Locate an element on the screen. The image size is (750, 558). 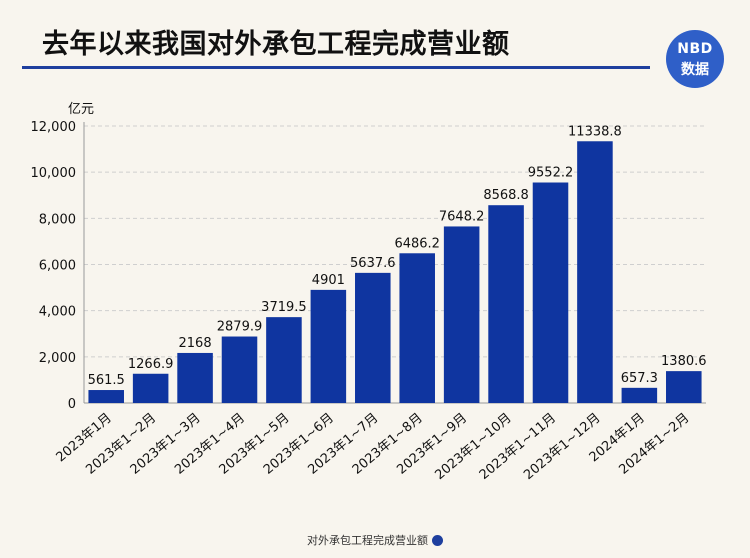
legend: 对外承包工程完成营业额 is located at coordinates (375, 540).